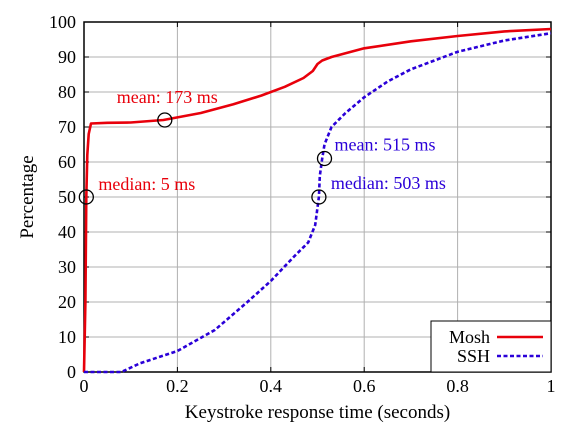  Describe the element at coordinates (317, 412) in the screenshot. I see `x-axis-label: Keystroke response time (seconds)` at that location.